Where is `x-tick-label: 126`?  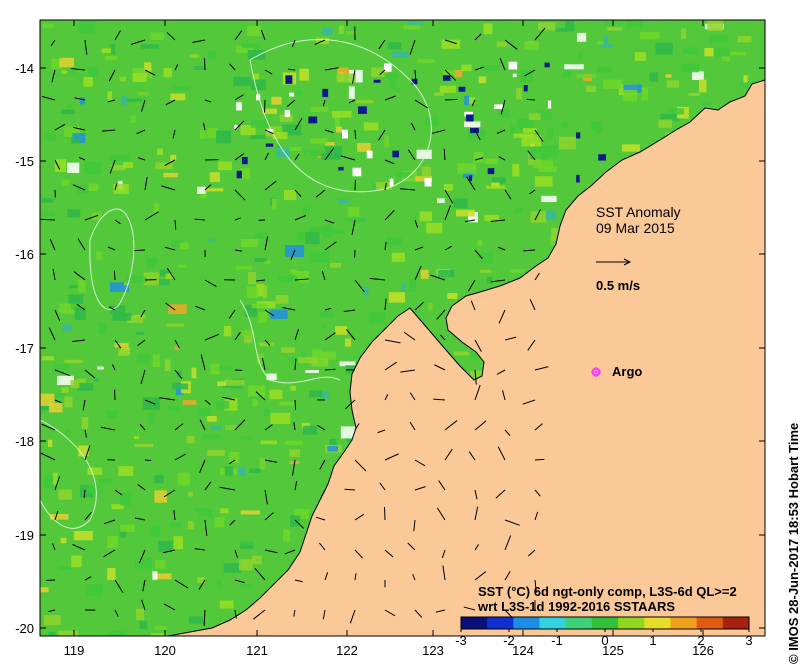
x-tick-label: 126 is located at coordinates (703, 650).